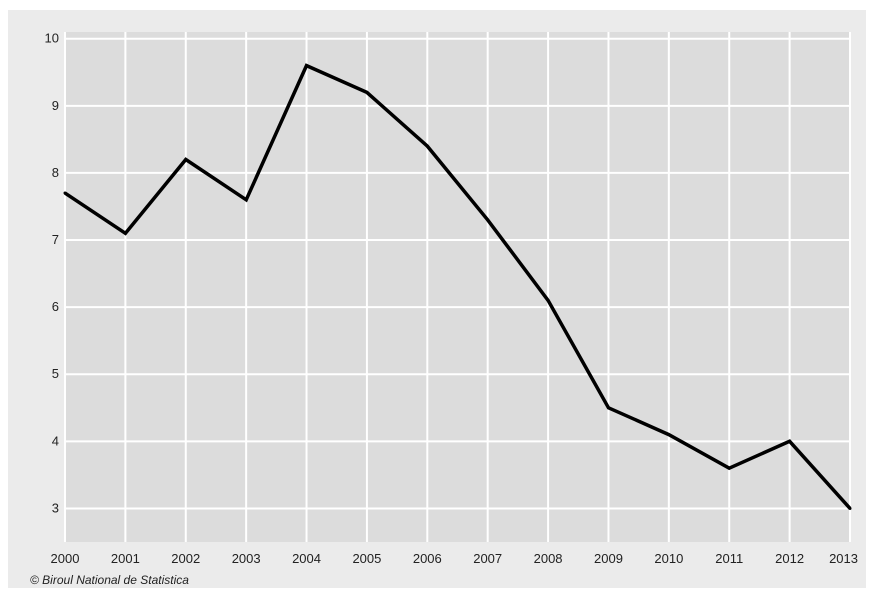  I want to click on y-tick-label: 5, so click(55, 373).